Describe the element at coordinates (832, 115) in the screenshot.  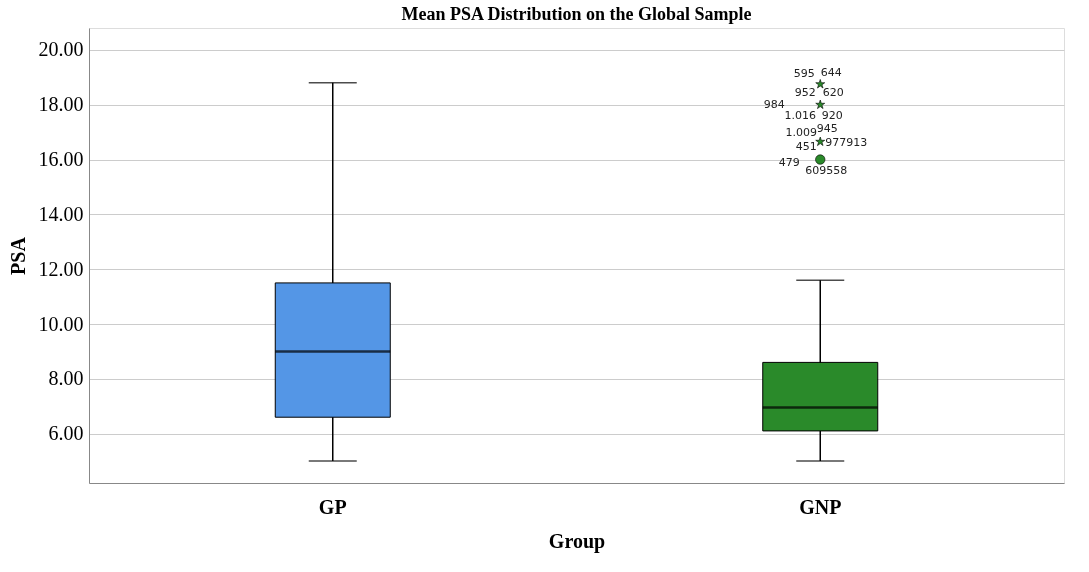
I see `annotation: 920` at that location.